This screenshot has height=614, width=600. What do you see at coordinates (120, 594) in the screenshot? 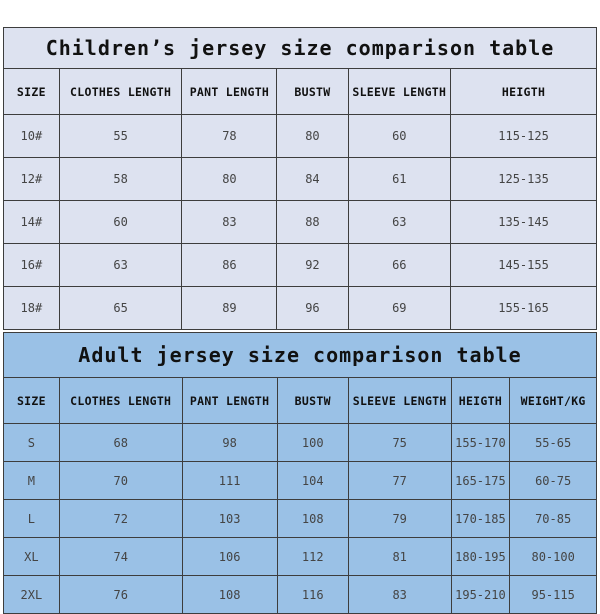
I see `cell-clothes-length: 76` at bounding box center [120, 594].